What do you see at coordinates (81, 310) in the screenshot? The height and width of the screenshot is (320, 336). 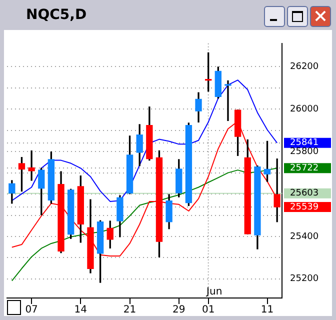 I see `x-tick-label: 14` at bounding box center [81, 310].